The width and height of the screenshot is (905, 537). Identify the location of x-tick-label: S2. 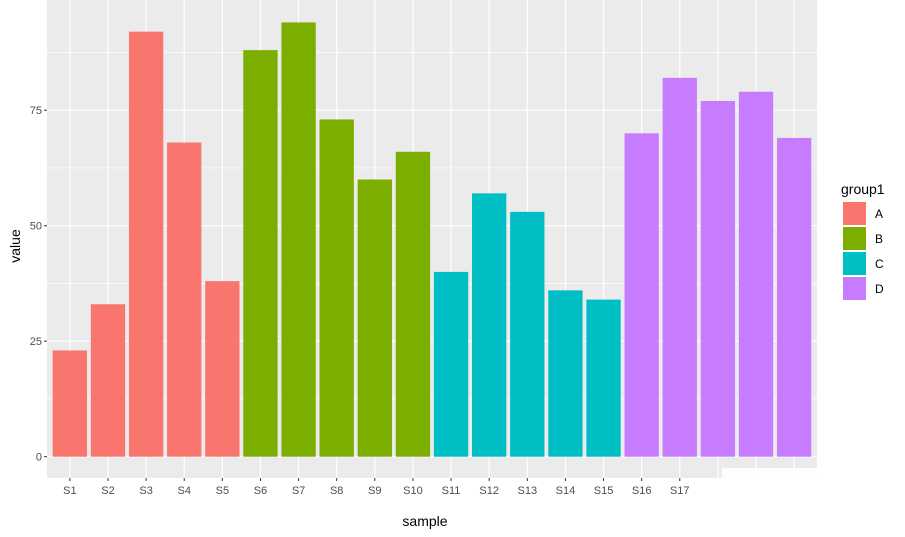
(107, 491).